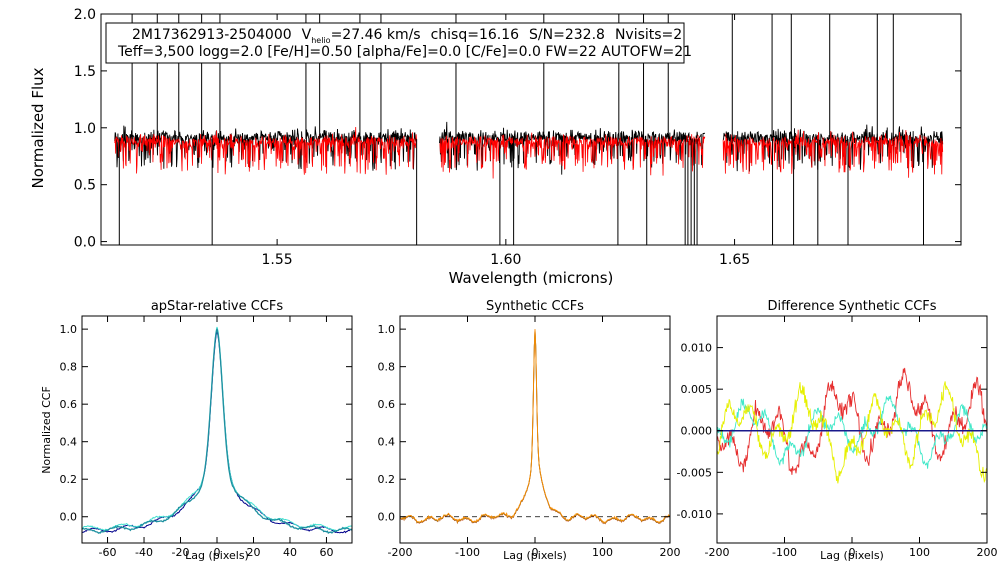 The image size is (1008, 576). Describe the element at coordinates (85, 186) in the screenshot. I see `y-tick-label: 0.5` at that location.